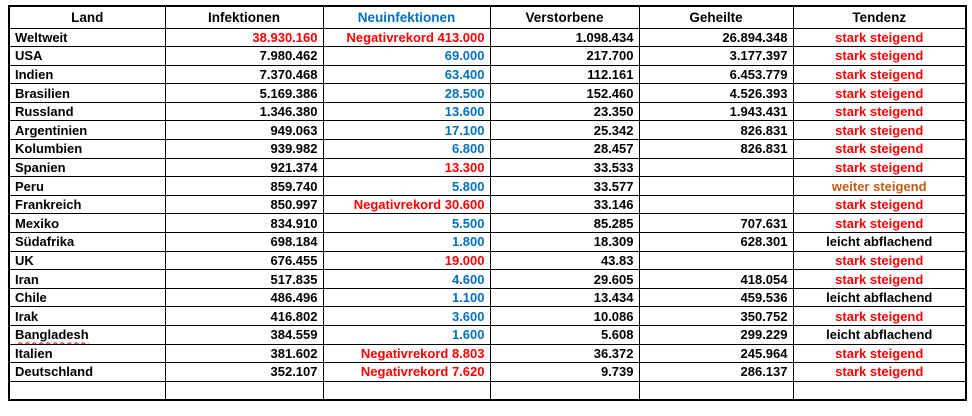  I want to click on cell-land: Südafrika, so click(87, 242).